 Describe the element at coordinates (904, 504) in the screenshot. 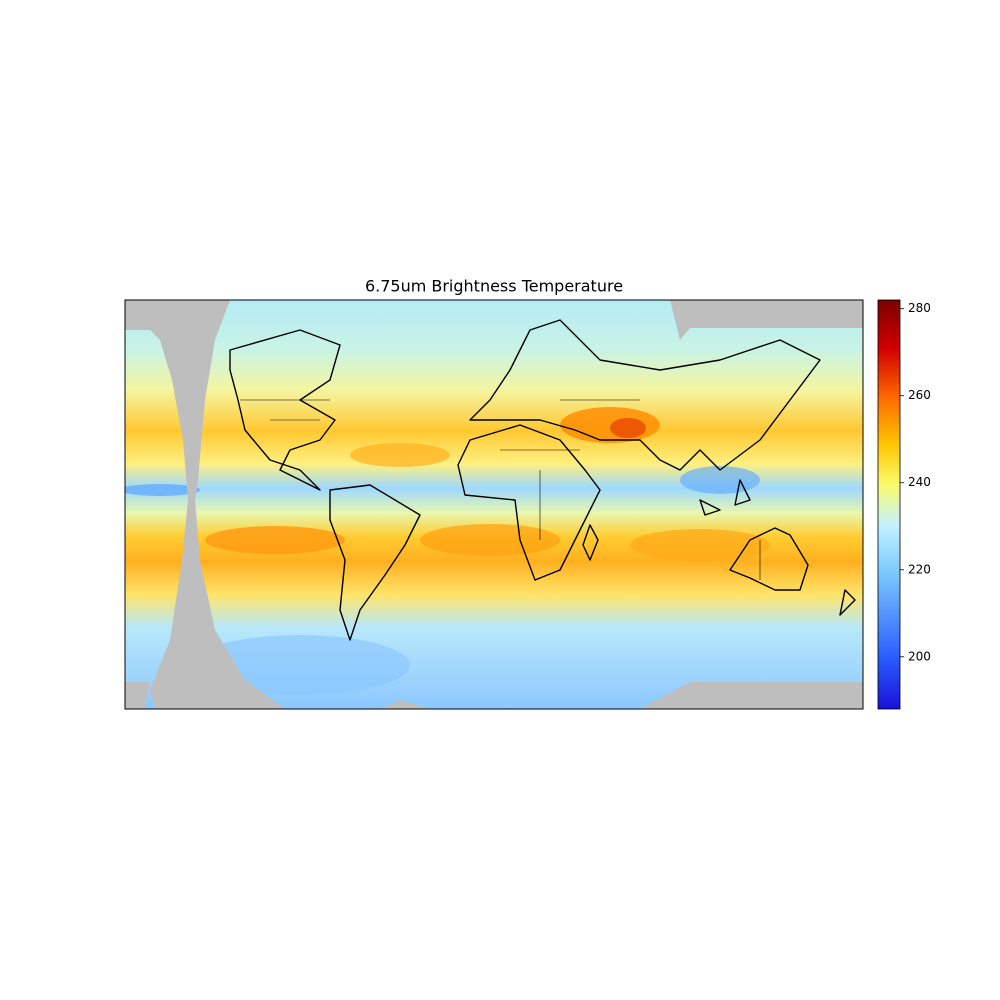

I see `colorbar: 200 220 240 260 280` at that location.